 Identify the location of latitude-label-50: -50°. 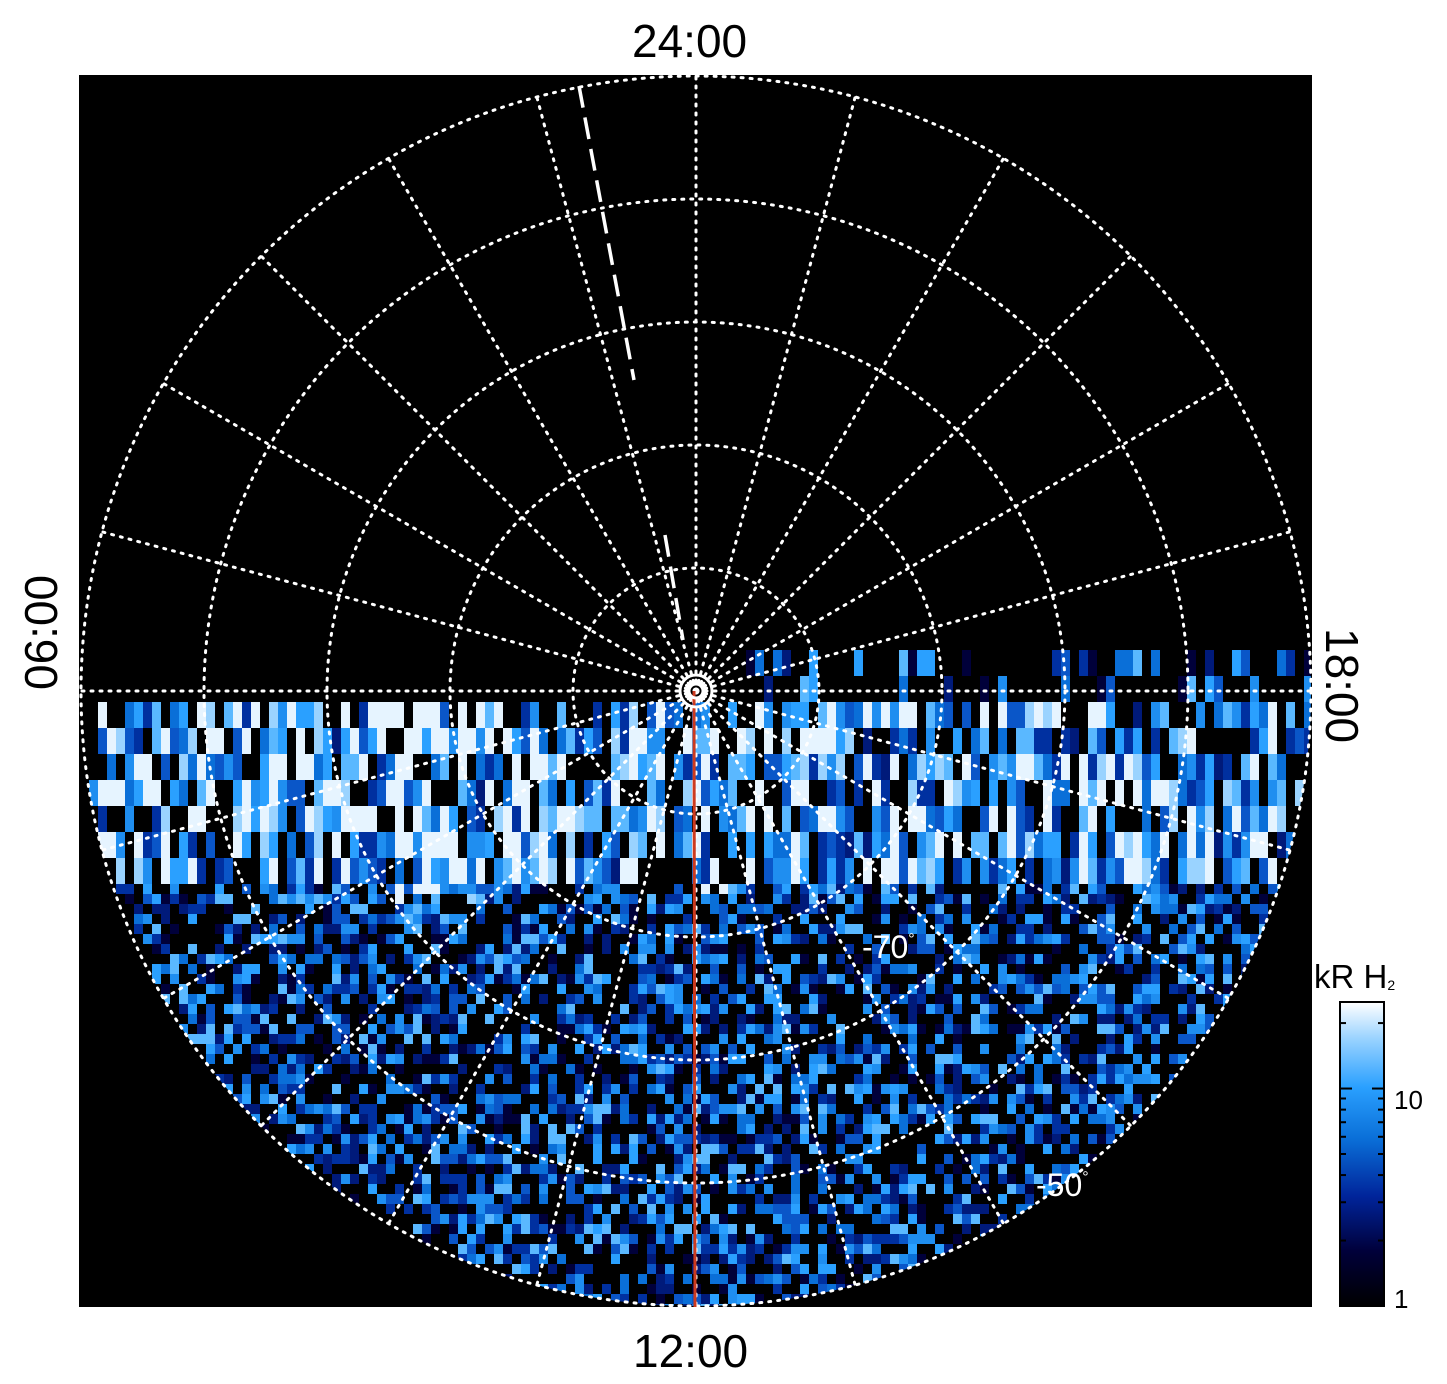
(1062, 1185).